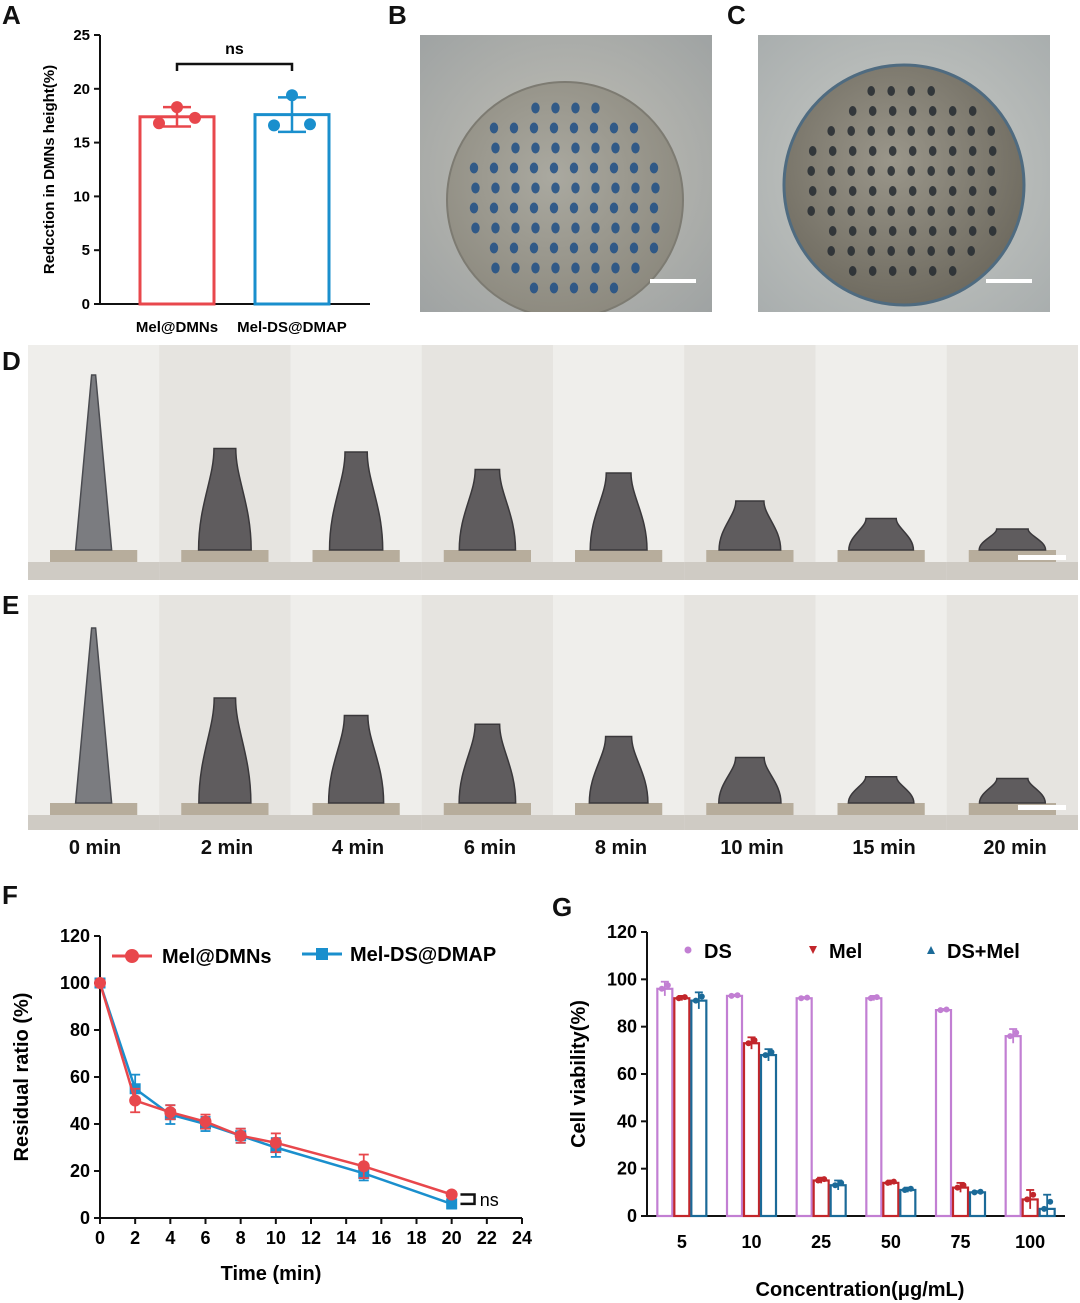 The image size is (1080, 1303). I want to click on x-tick-label: 0, so click(100, 1238).